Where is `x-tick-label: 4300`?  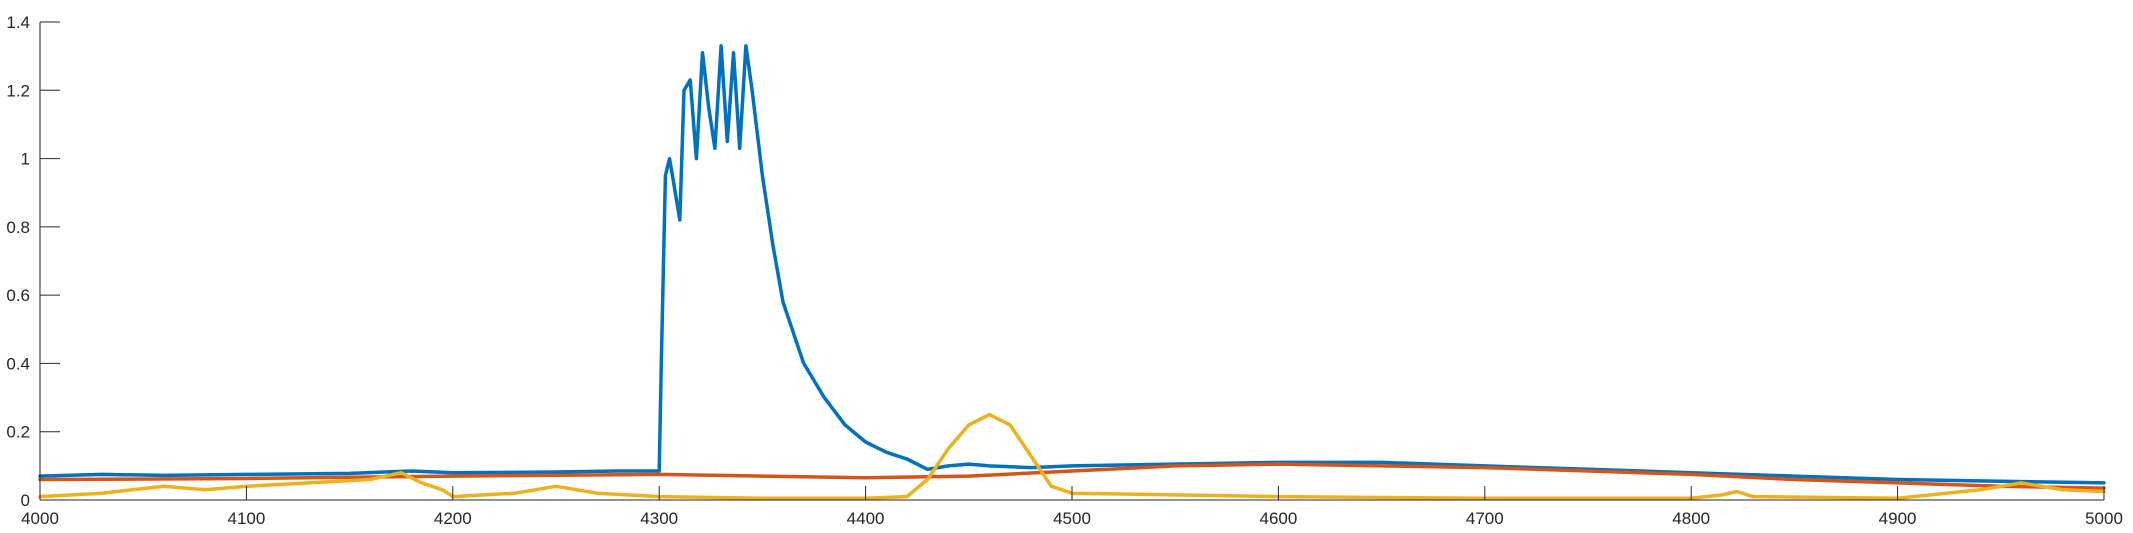
x-tick-label: 4300 is located at coordinates (659, 518).